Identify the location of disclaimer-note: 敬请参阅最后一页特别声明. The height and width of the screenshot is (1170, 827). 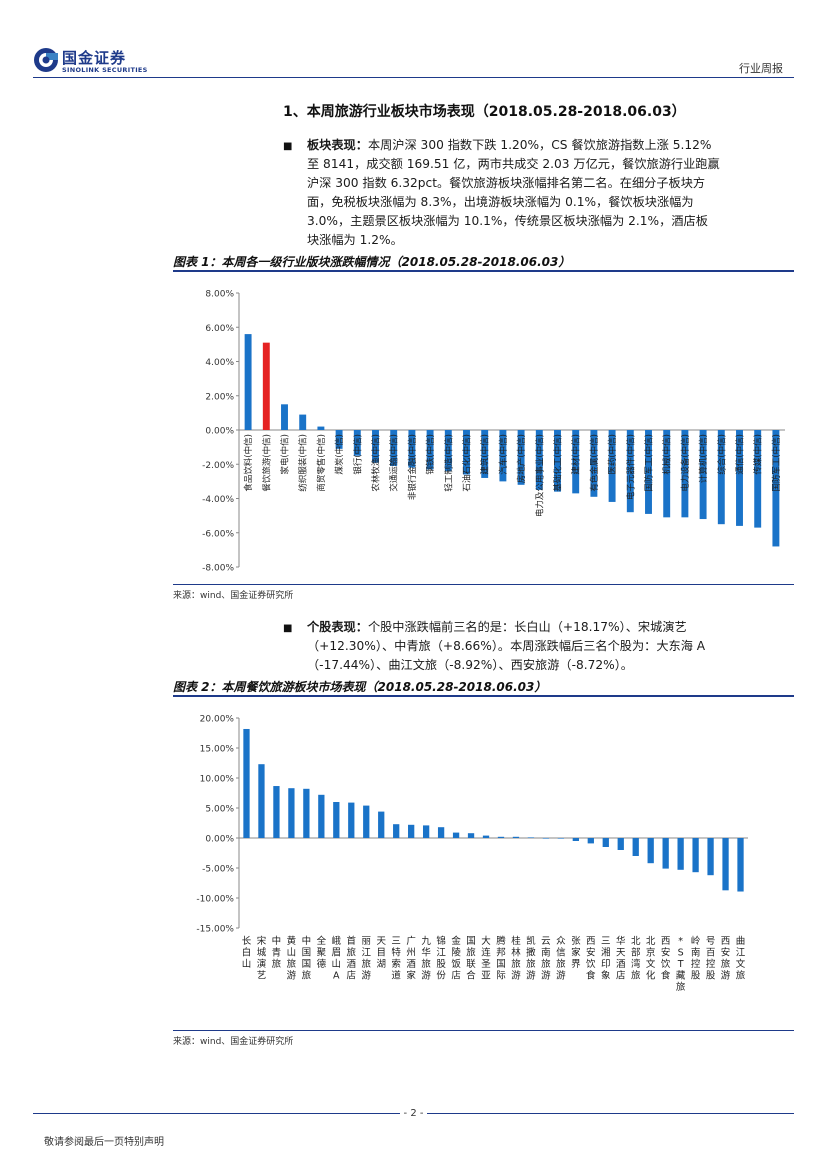
(104, 1142).